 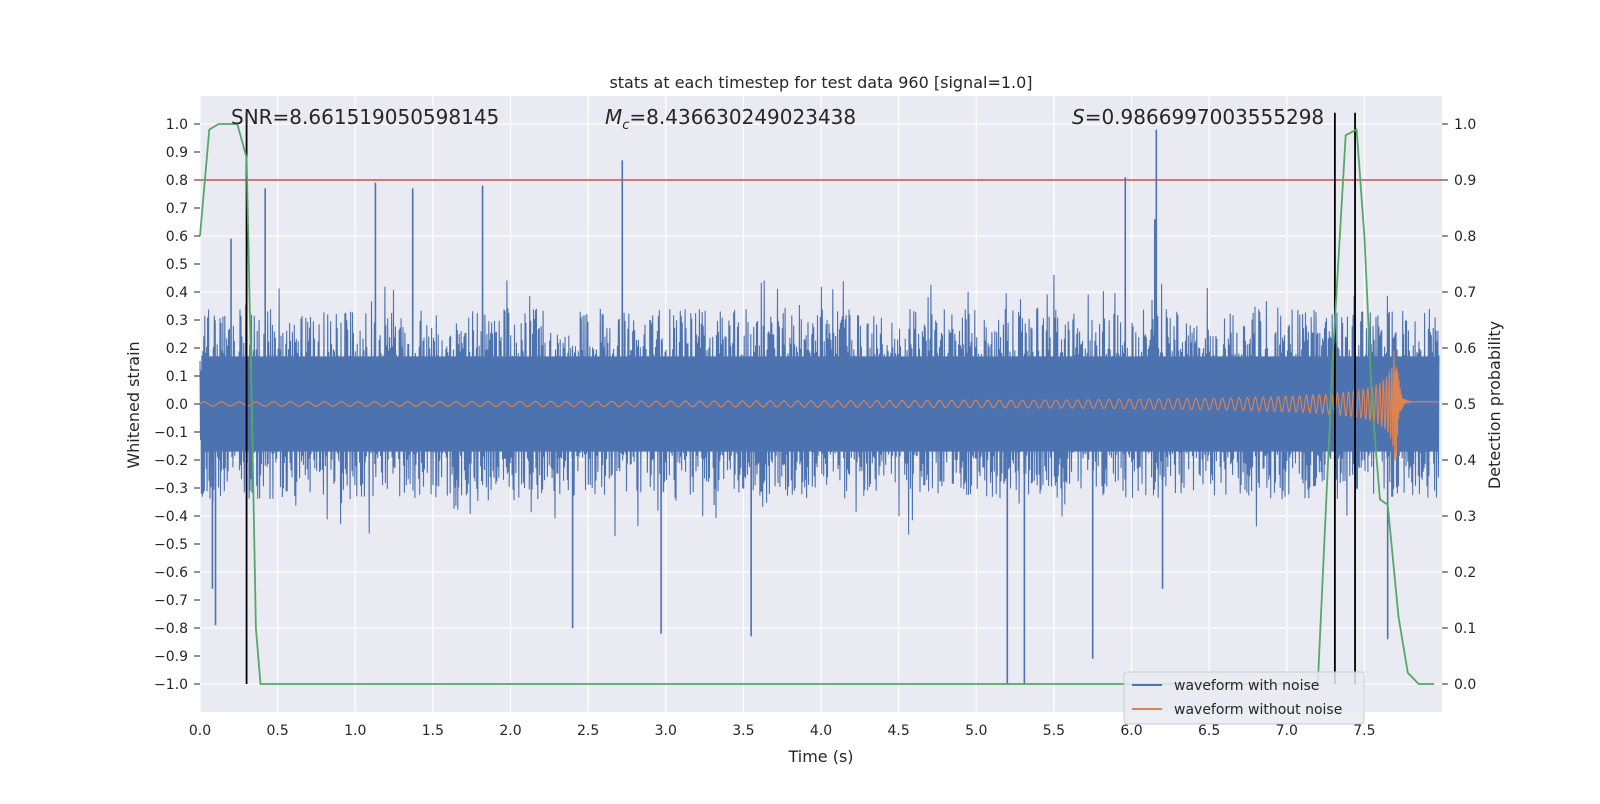 What do you see at coordinates (898, 731) in the screenshot?
I see `x-tick-label: 4.5` at bounding box center [898, 731].